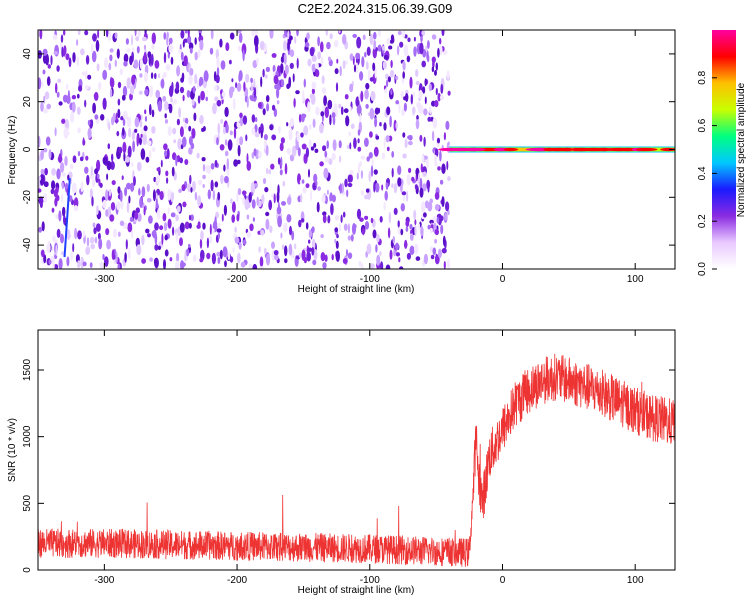 The image size is (750, 600). I want to click on spectrogram-y-tick-label: 20, so click(27, 102).